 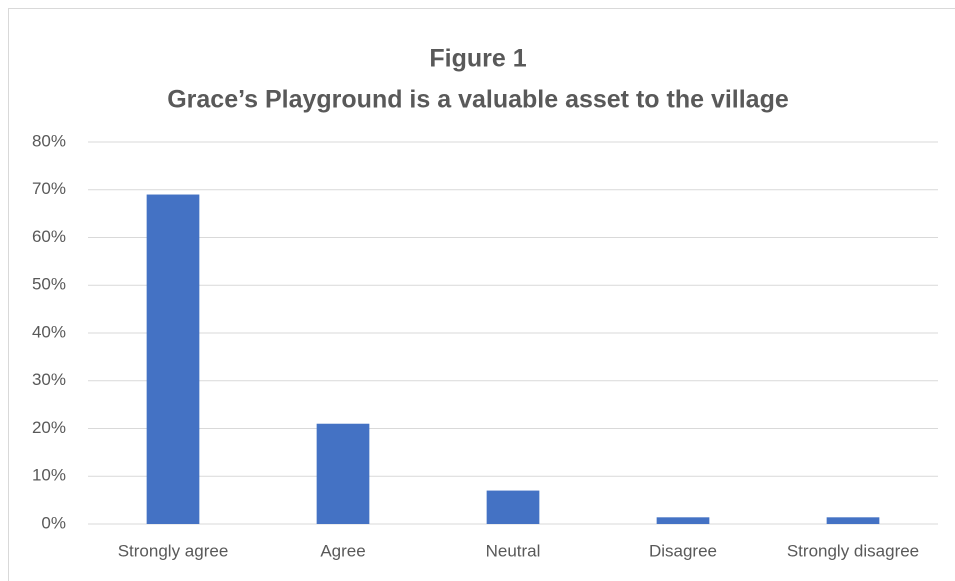 I want to click on x-tick-label: Neutral, so click(x=513, y=550).